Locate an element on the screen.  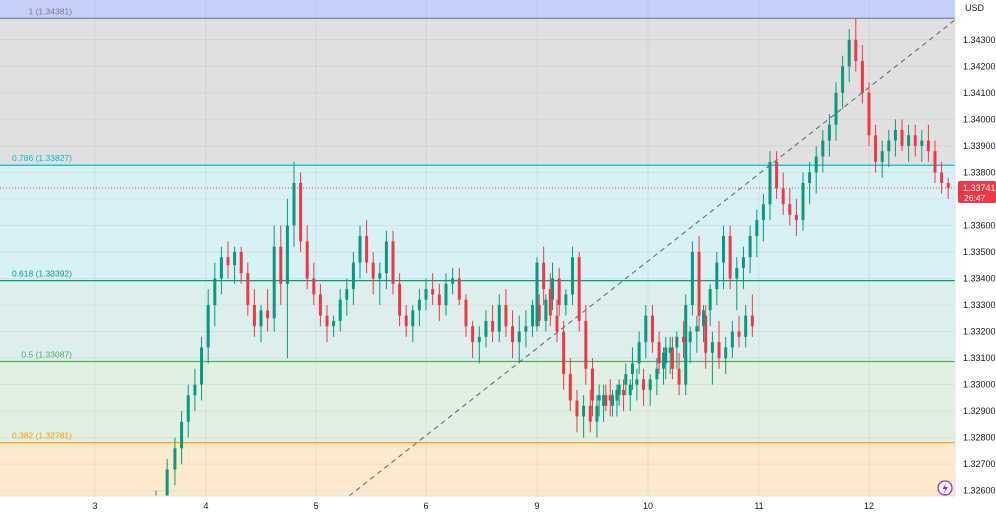
time-tick-label: 11 is located at coordinates (758, 506).